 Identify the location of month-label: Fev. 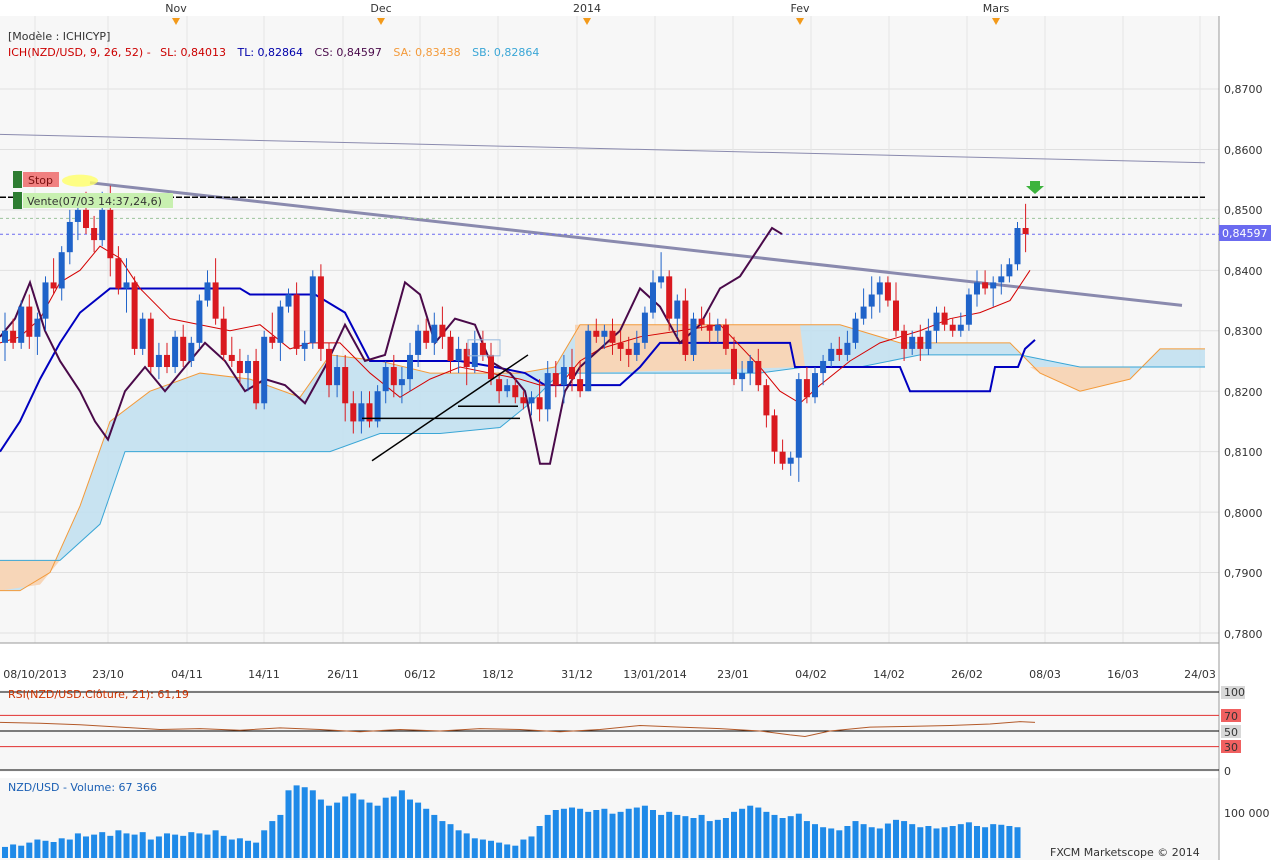
(799, 8).